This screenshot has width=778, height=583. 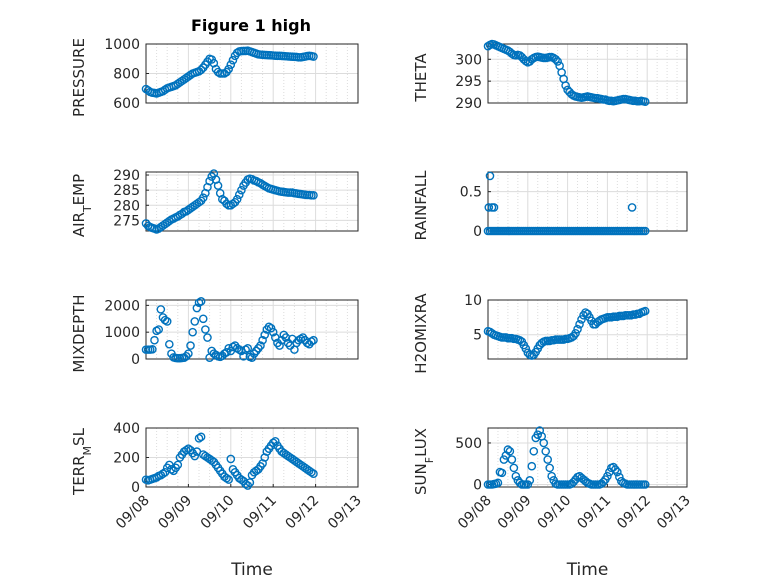 I want to click on y-axis-label: SUNFLUX, so click(x=424, y=461).